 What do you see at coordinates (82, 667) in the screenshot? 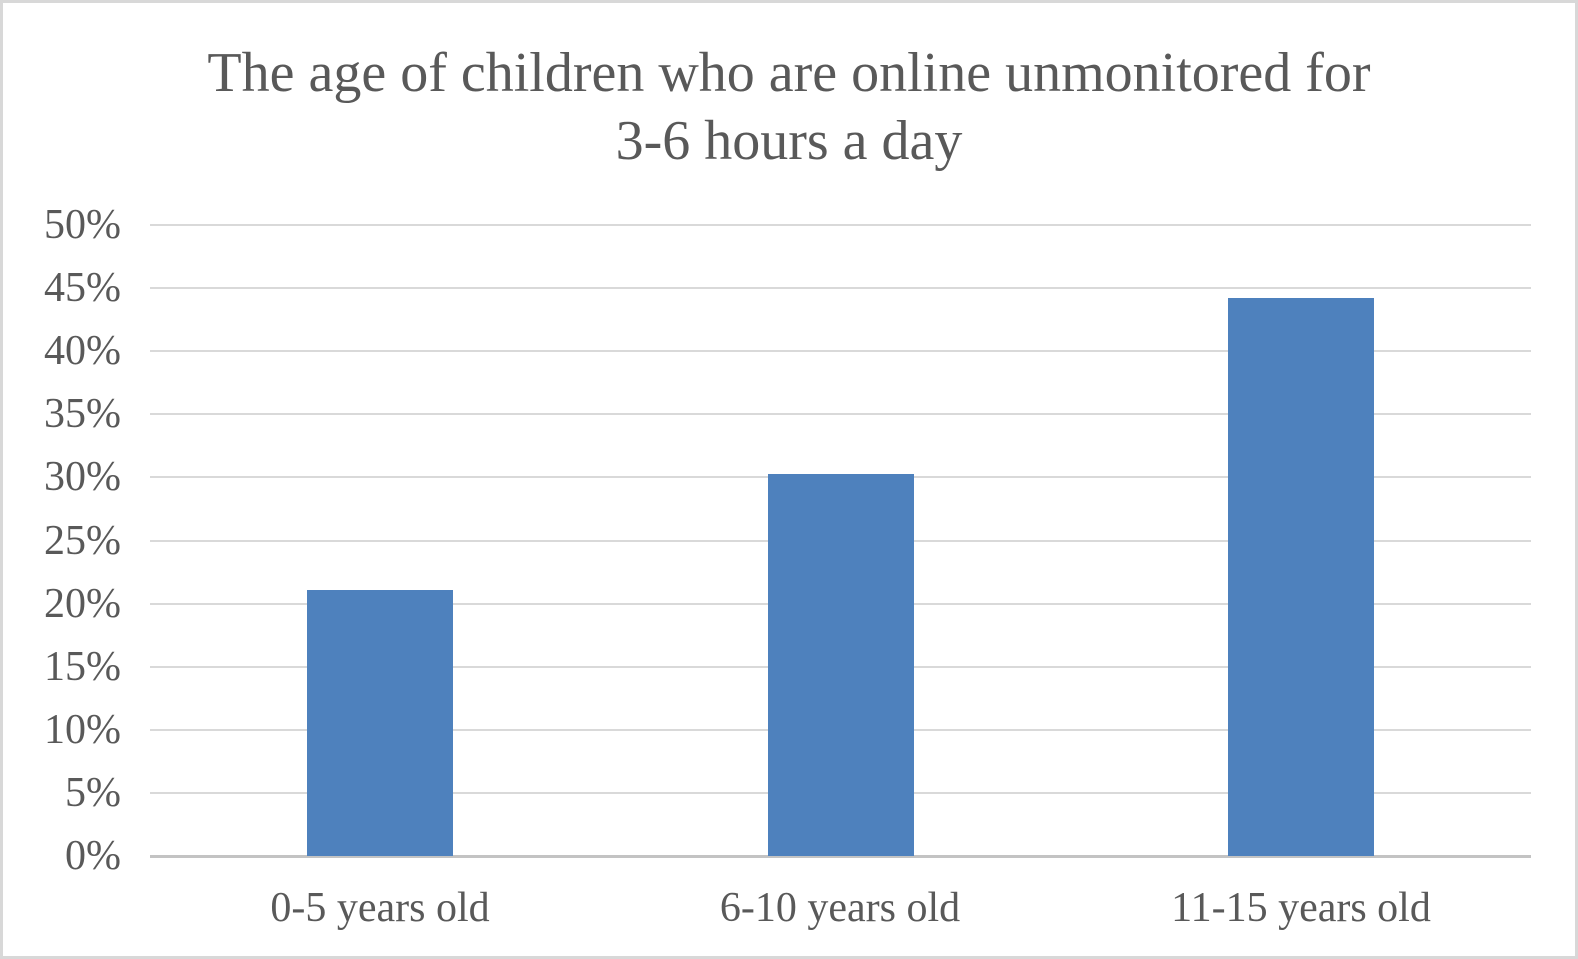
I see `y-axis-tick-label: 15%` at bounding box center [82, 667].